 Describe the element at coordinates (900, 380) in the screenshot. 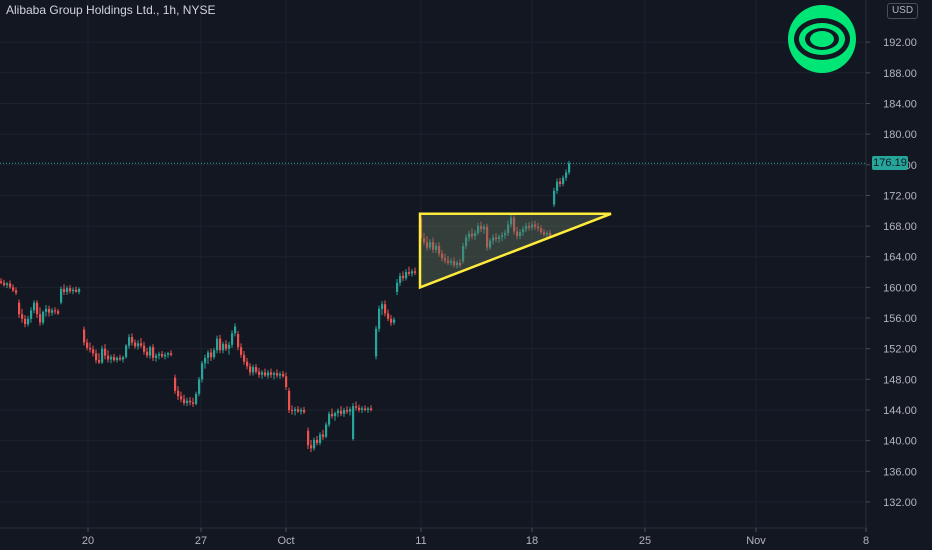

I see `price-axis-tick-label: 148.00` at that location.